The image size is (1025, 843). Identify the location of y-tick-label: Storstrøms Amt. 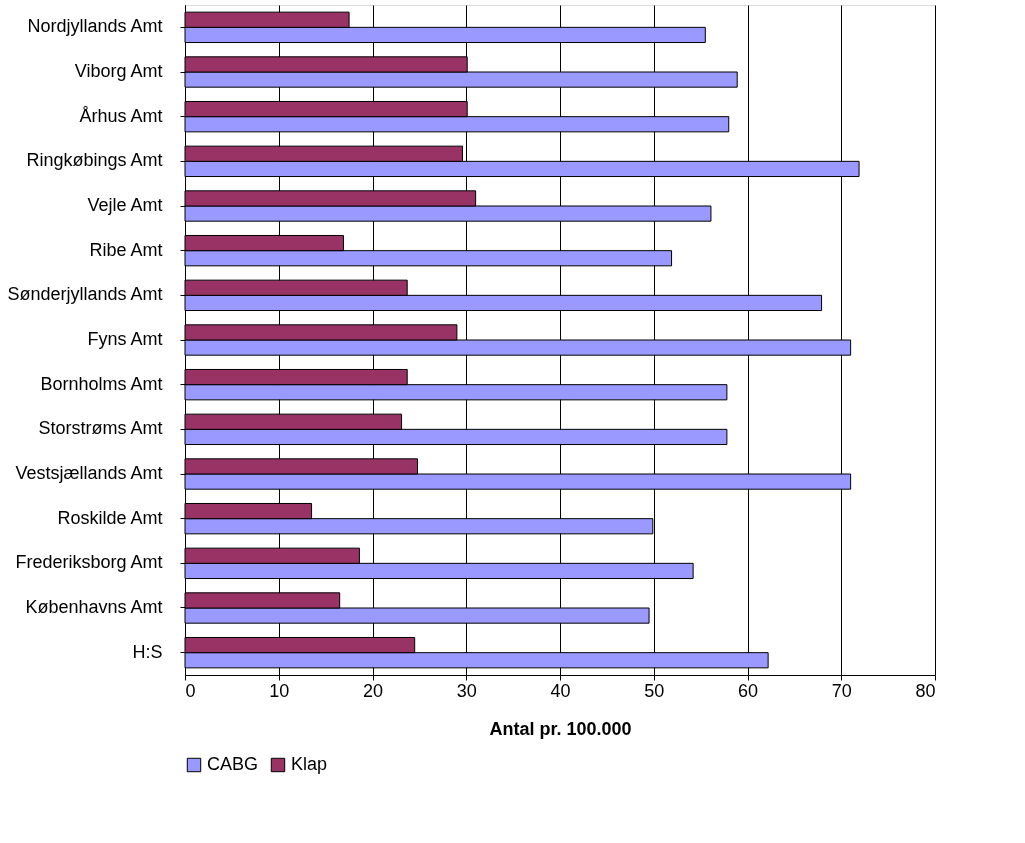
(100, 428).